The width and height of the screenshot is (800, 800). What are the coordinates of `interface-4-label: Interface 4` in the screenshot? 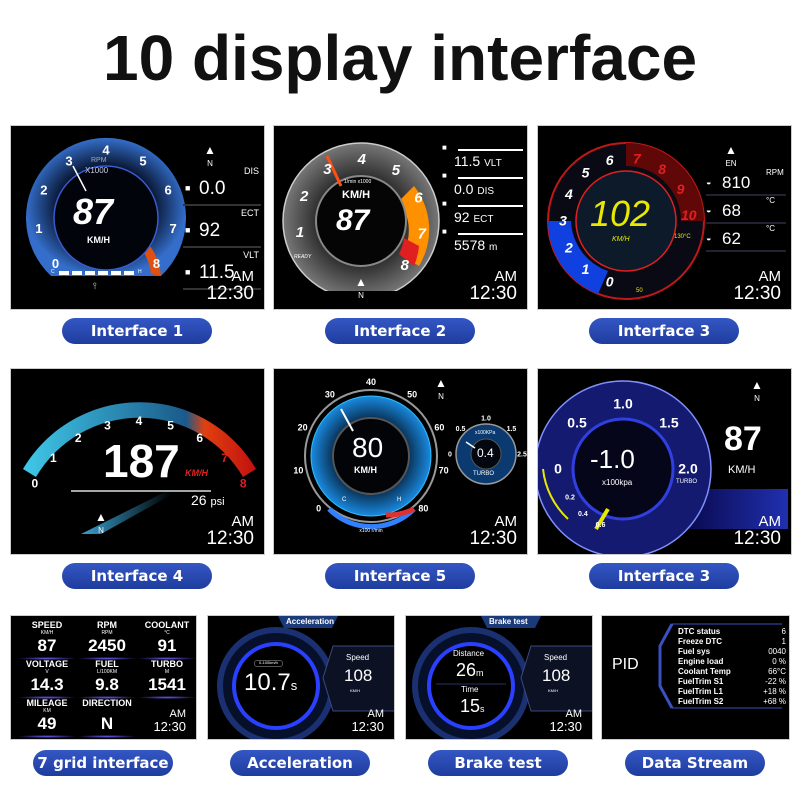 It's located at (137, 576).